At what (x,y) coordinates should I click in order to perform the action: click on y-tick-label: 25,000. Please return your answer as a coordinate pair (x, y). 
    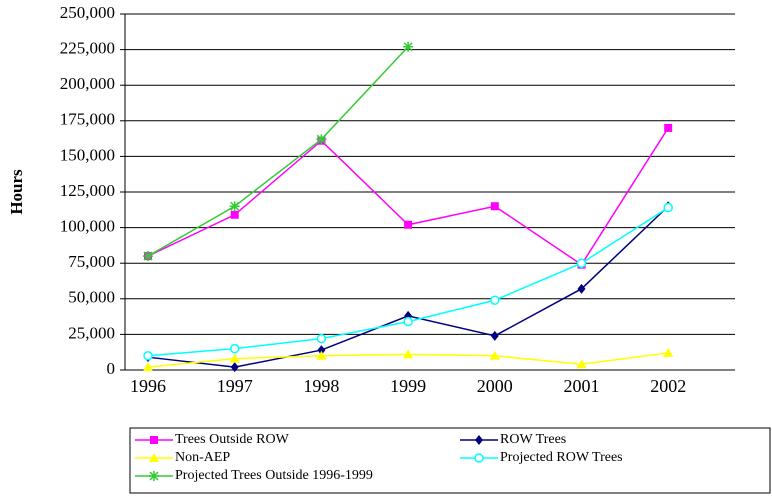
    Looking at the image, I should click on (91, 332).